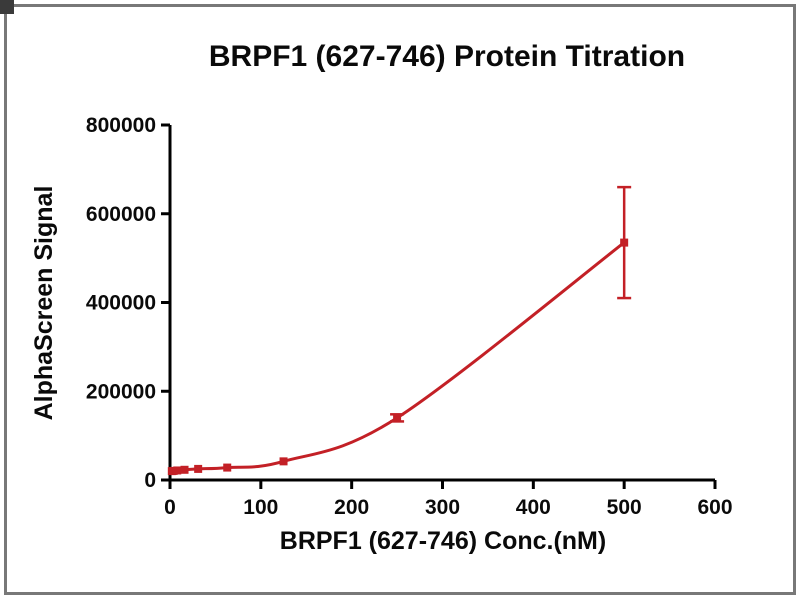  Describe the element at coordinates (121, 214) in the screenshot. I see `y-tick-label: 600000` at that location.